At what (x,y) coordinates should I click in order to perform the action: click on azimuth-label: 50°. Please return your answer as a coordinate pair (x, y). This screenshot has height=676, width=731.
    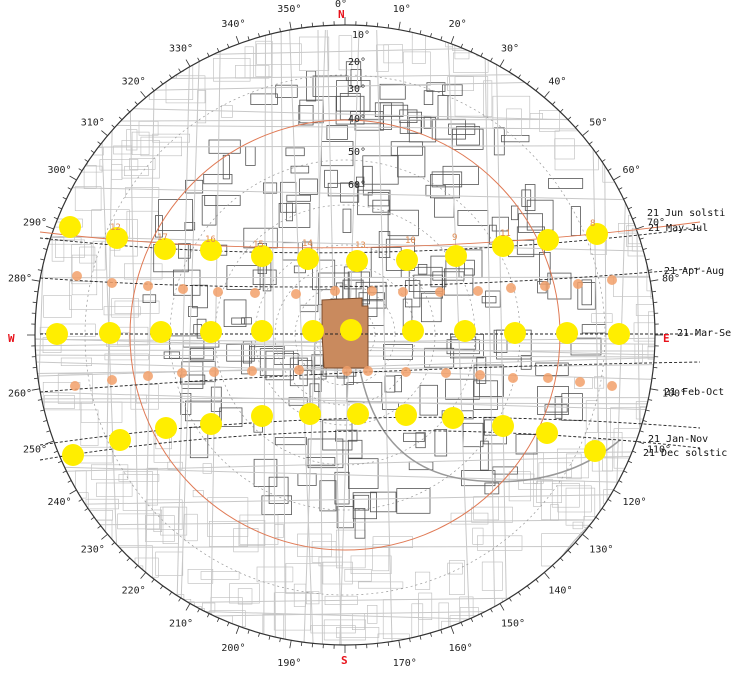
    Looking at the image, I should click on (598, 123).